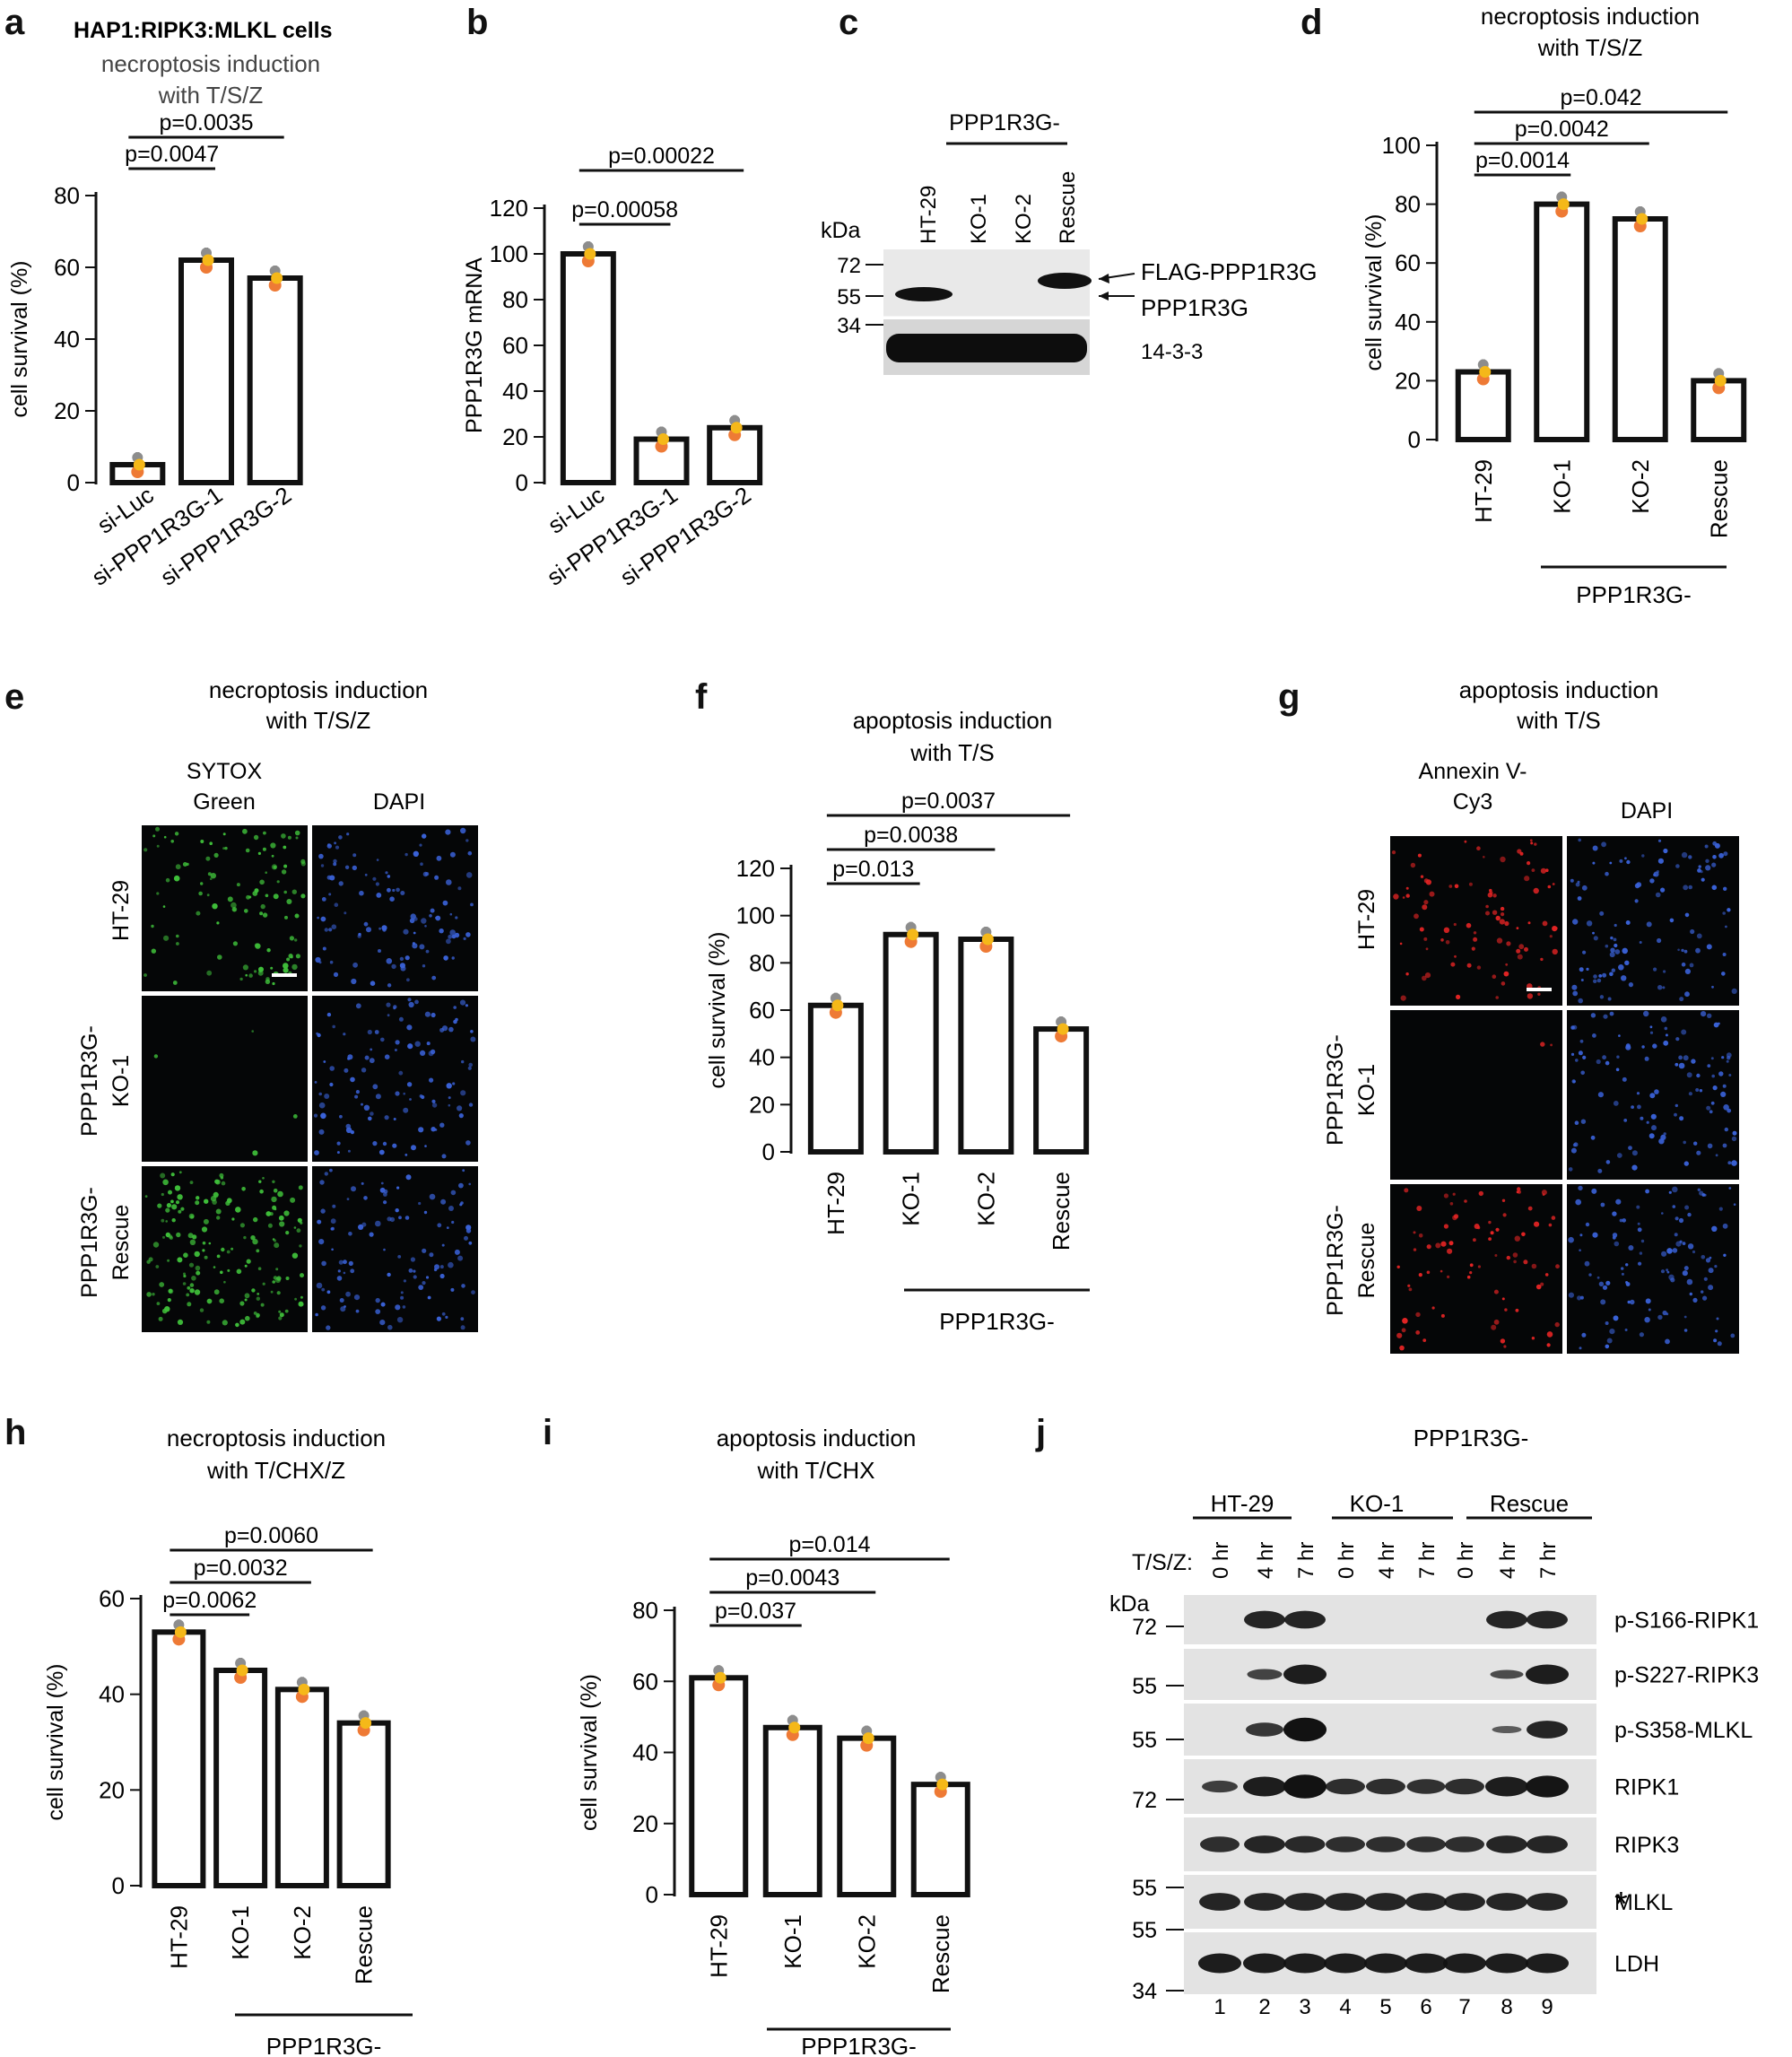 The height and width of the screenshot is (2057, 1792). What do you see at coordinates (756, 868) in the screenshot?
I see `y-tick-label: 120` at bounding box center [756, 868].